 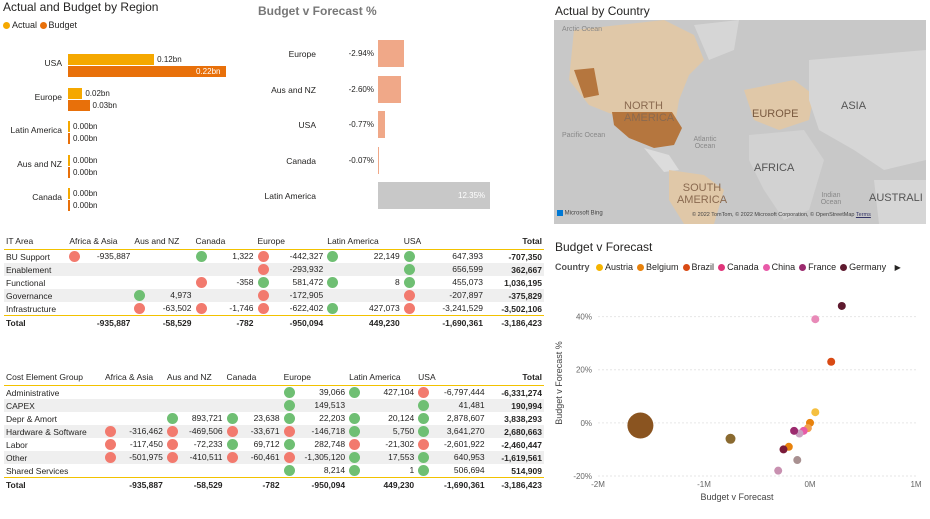 I want to click on scatter-legend-item: Brazil, so click(x=698, y=267).